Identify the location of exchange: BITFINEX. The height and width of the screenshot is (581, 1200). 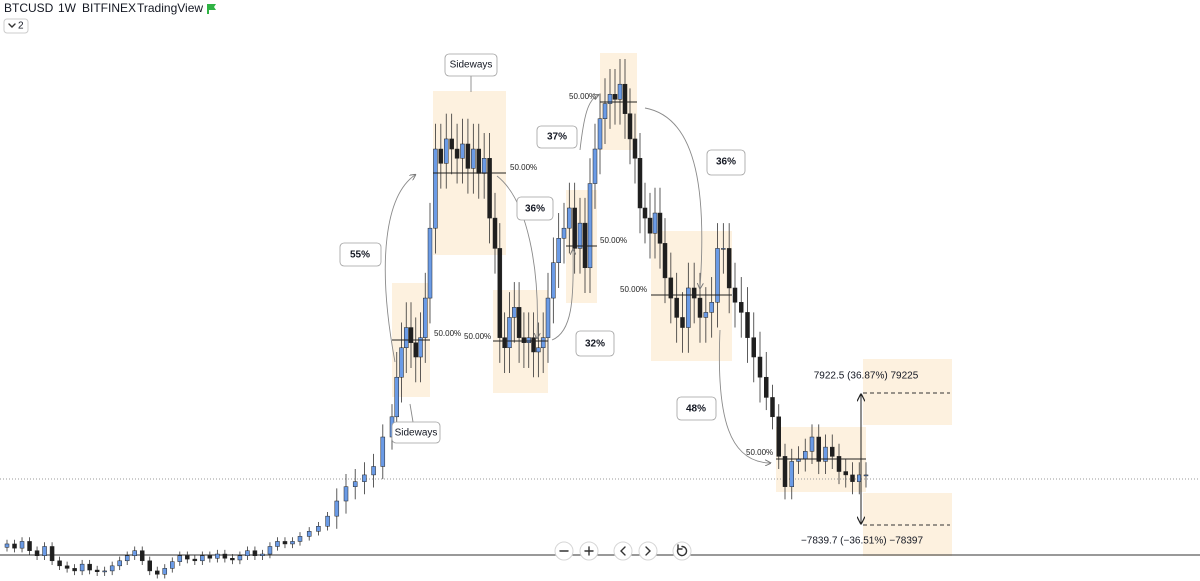
(109, 8).